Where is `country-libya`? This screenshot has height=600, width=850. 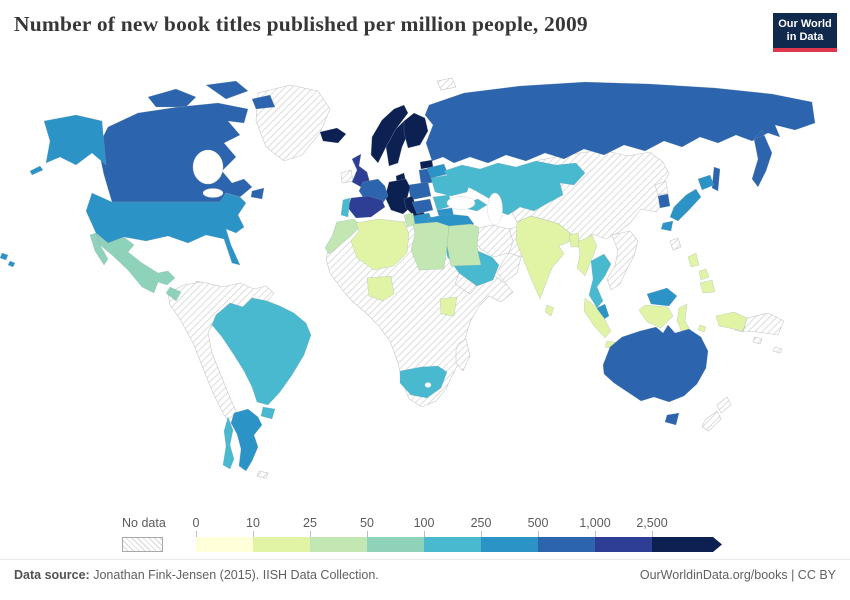
country-libya is located at coordinates (430, 246).